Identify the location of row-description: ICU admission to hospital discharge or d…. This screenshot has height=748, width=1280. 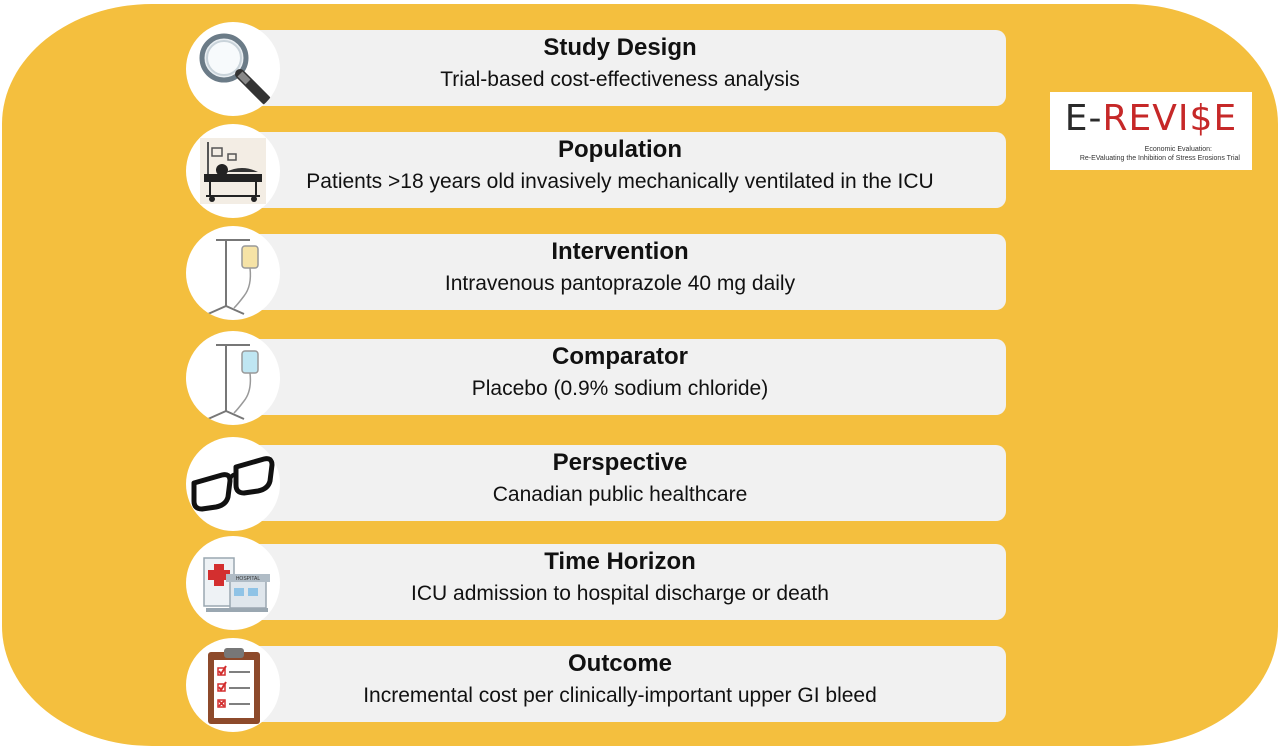
(620, 593).